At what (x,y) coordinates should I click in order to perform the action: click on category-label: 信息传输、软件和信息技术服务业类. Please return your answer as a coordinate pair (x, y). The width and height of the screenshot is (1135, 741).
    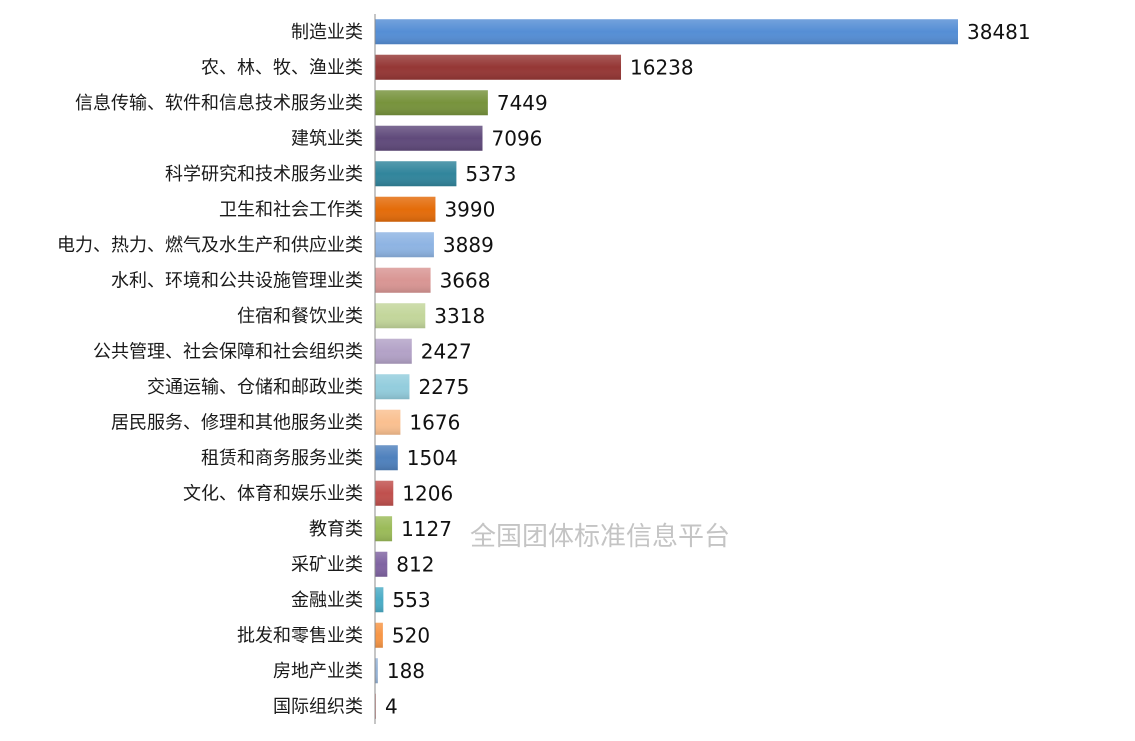
    Looking at the image, I should click on (219, 103).